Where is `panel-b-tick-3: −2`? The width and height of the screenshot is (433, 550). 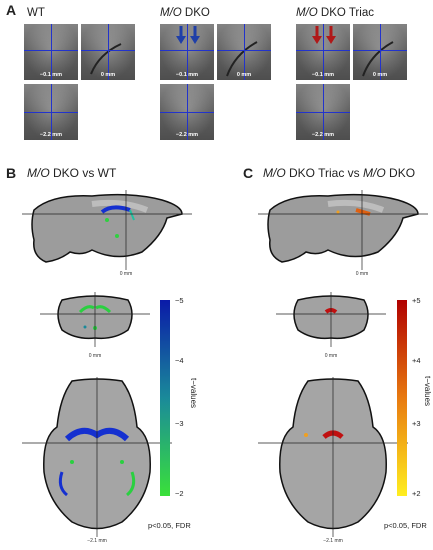
panel-b-tick-3: −2 is located at coordinates (179, 493).